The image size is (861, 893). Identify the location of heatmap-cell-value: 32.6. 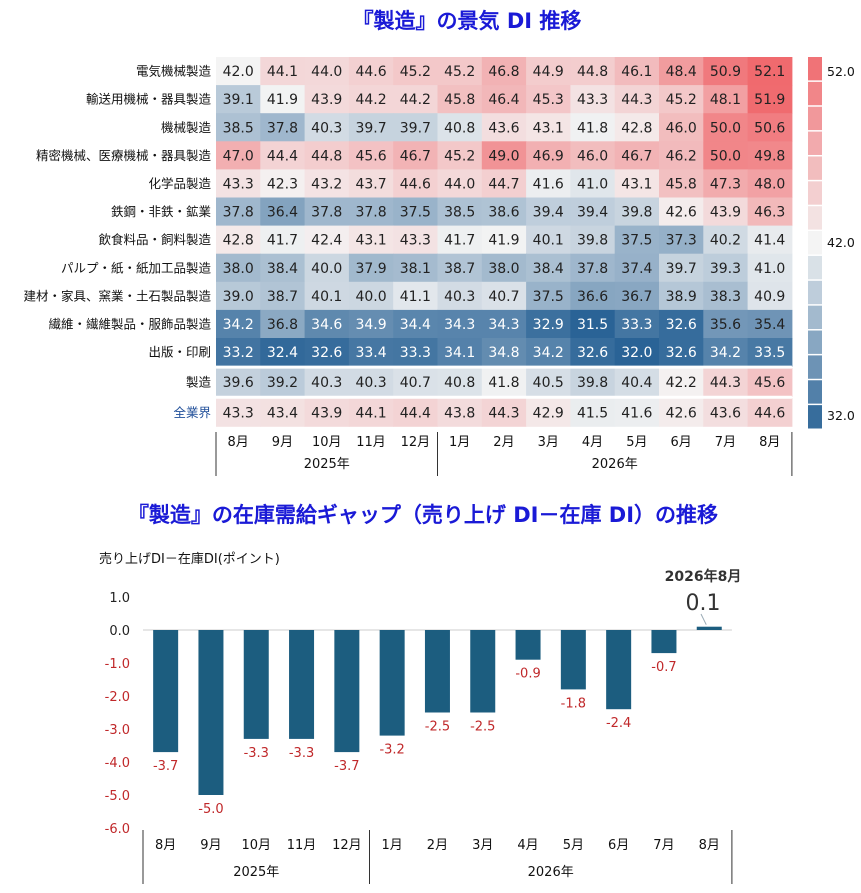
(681, 353).